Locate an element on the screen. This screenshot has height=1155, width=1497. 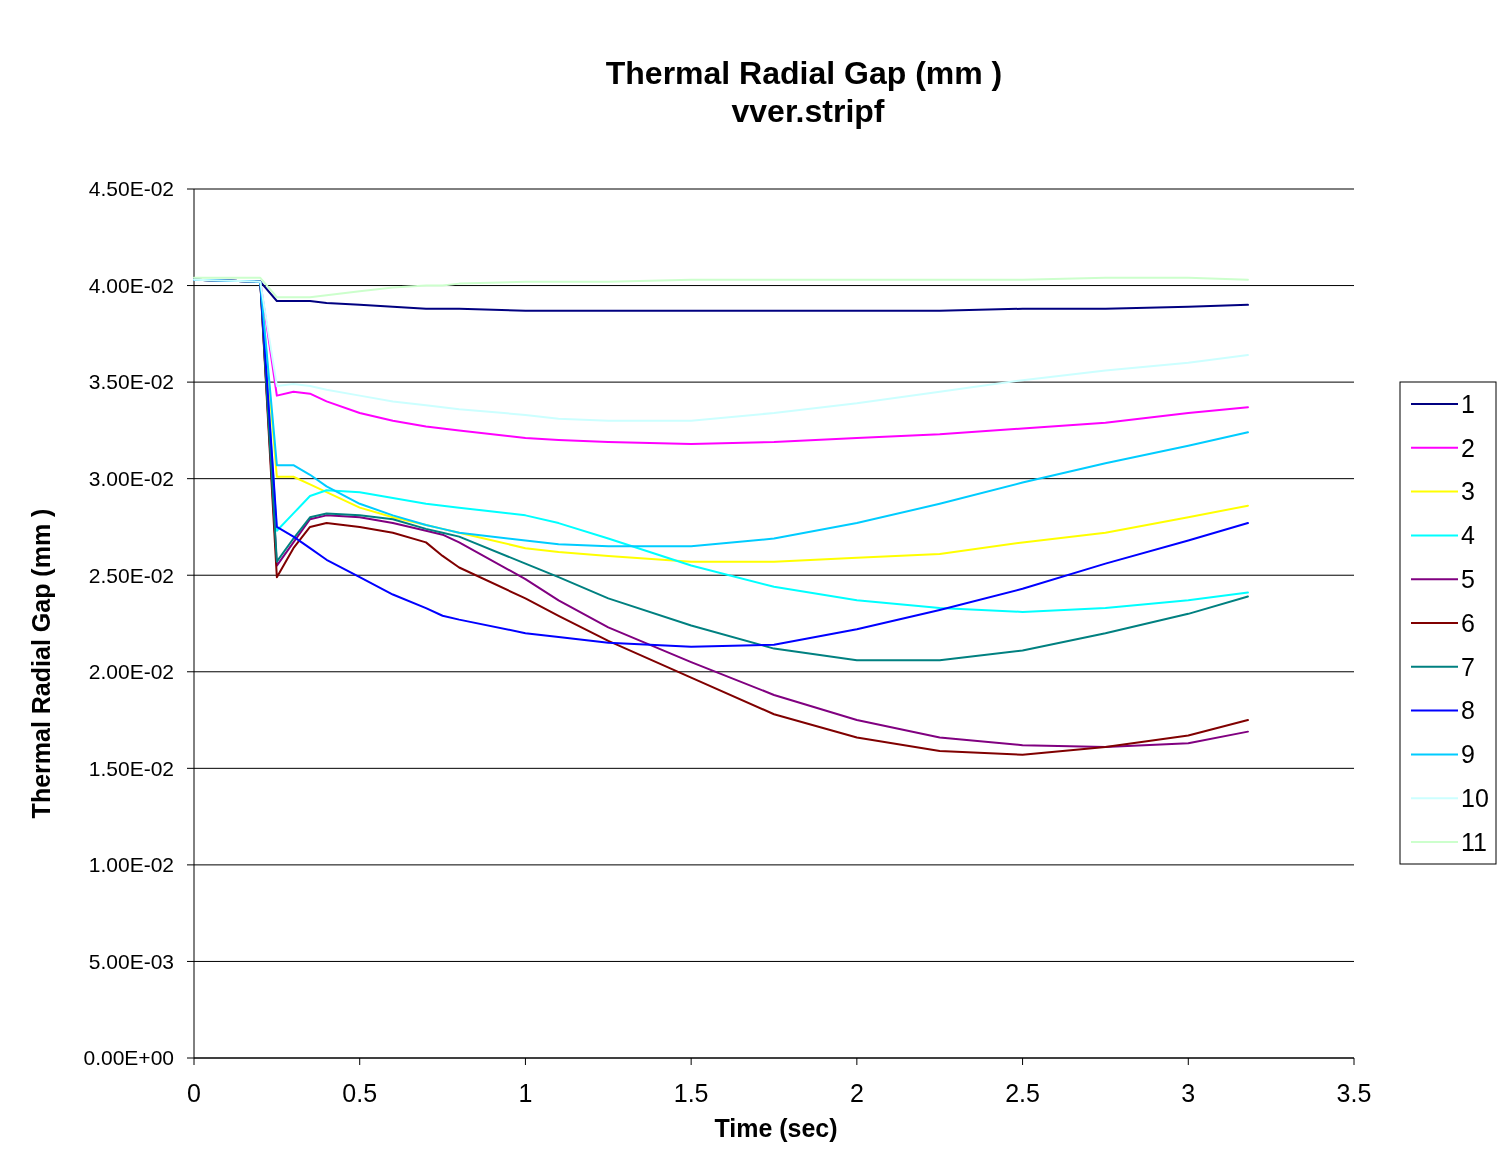
legend-label: 6 is located at coordinates (1468, 622).